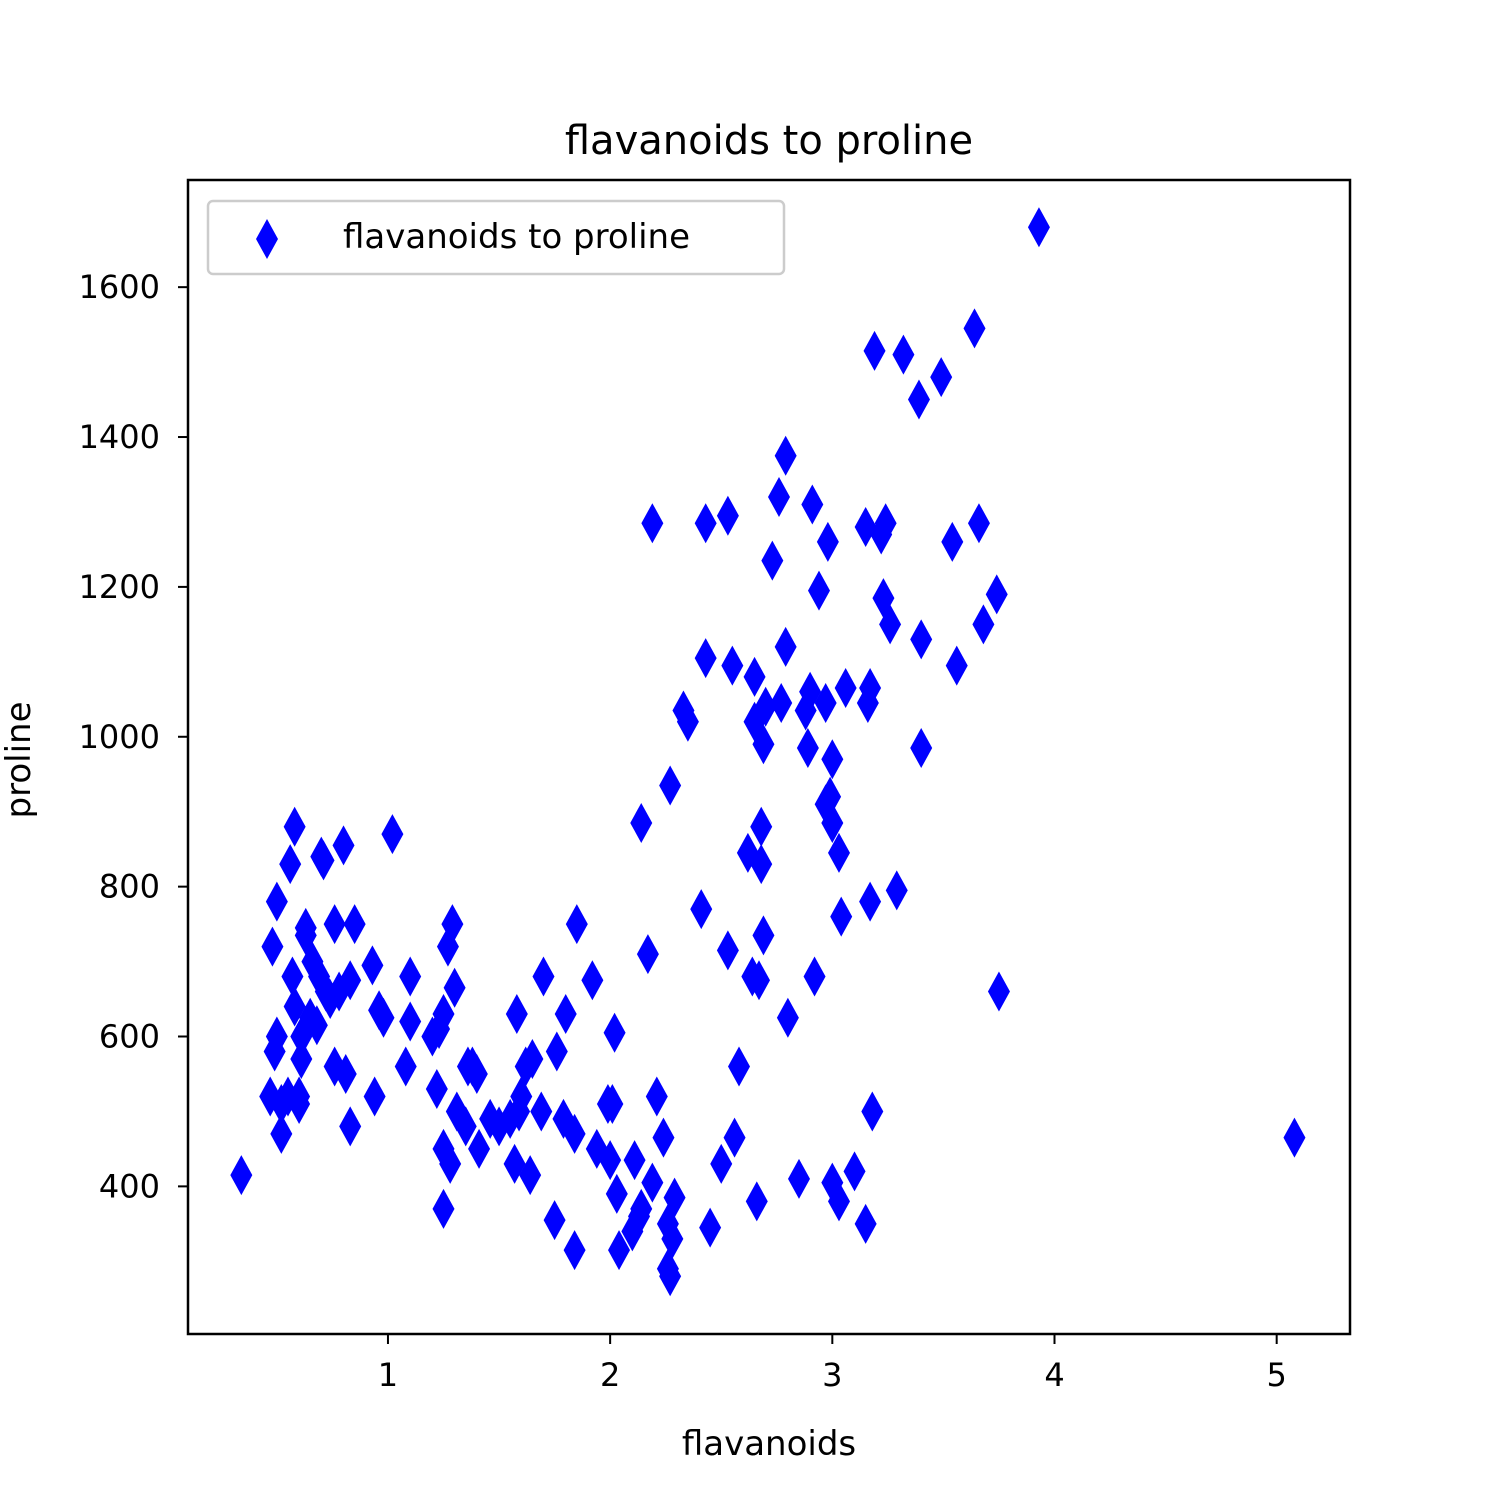  I want to click on legend-frame, so click(496, 237).